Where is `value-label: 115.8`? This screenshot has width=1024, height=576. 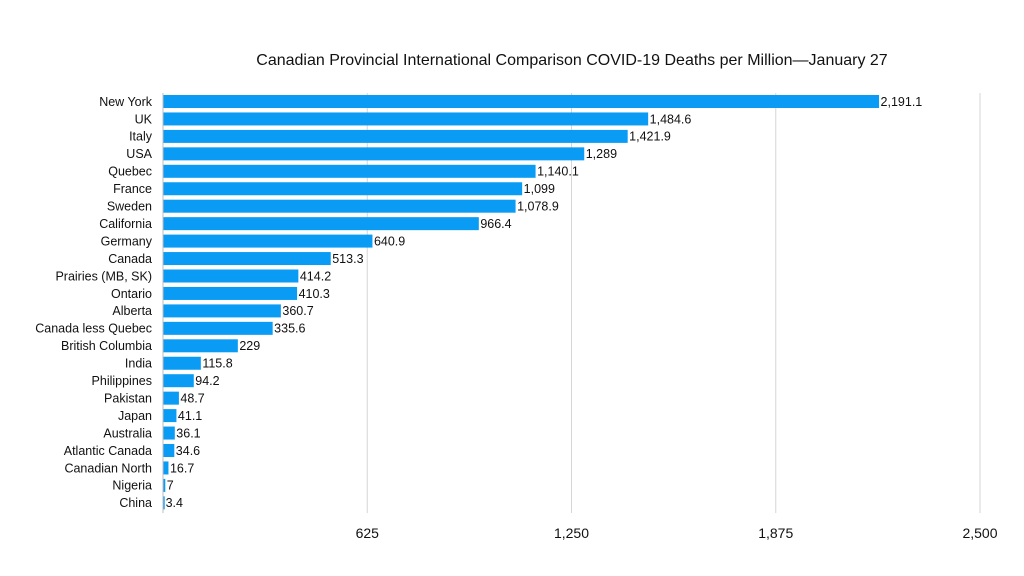 value-label: 115.8 is located at coordinates (217, 364).